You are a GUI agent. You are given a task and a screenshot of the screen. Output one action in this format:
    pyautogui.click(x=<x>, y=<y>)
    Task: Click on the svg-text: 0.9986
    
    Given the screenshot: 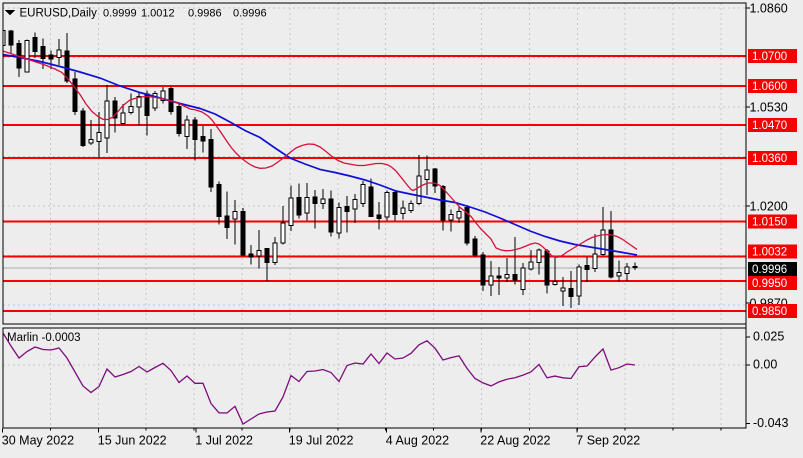 What is the action you would take?
    pyautogui.click(x=205, y=14)
    